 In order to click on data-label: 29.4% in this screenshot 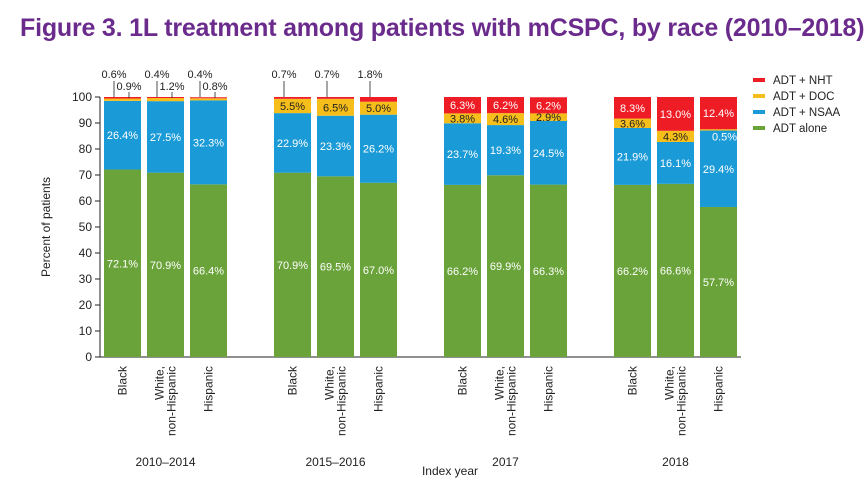, I will do `click(718, 170)`.